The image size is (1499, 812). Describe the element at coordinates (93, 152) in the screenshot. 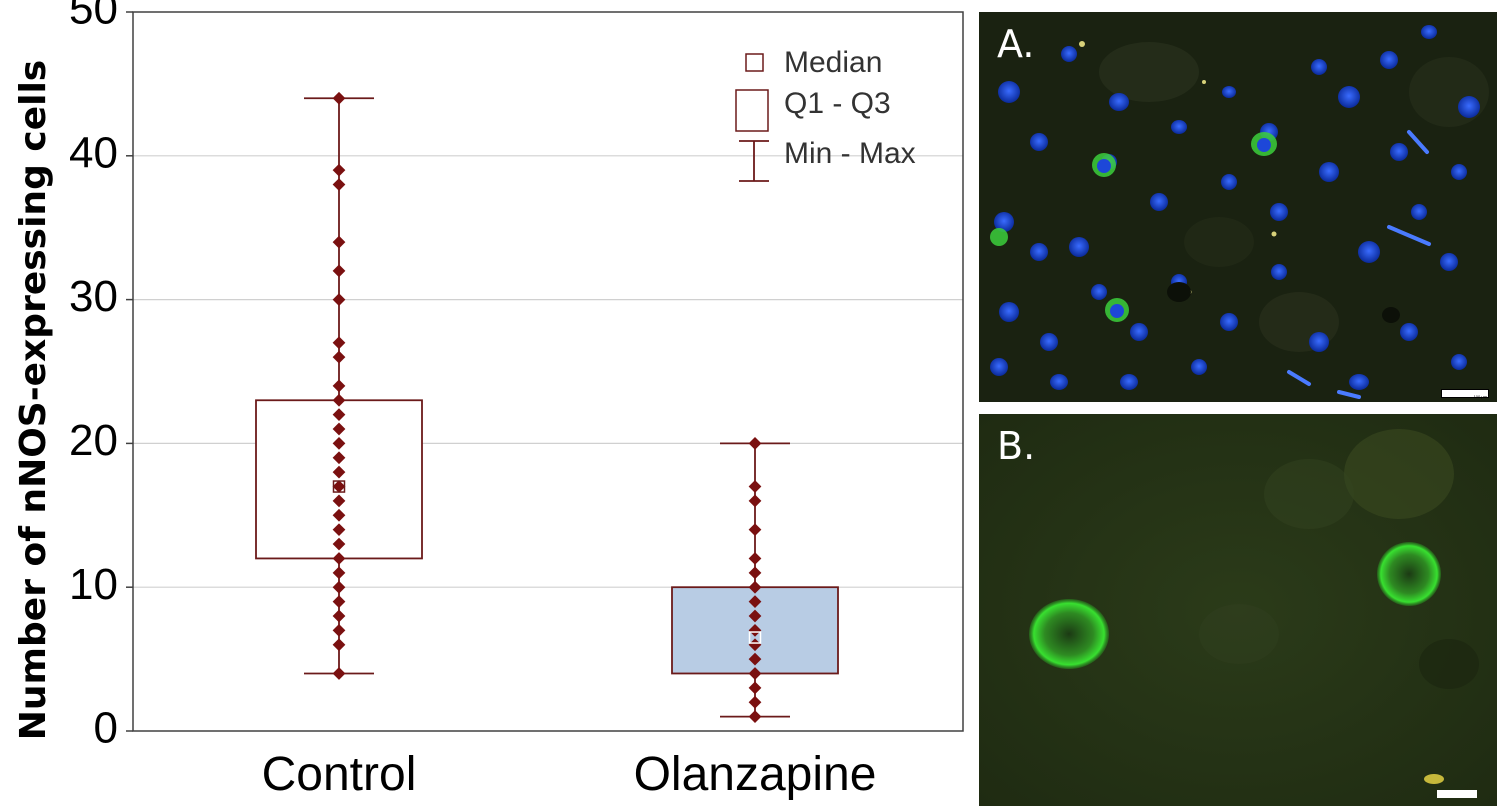

I see `y-tick-label: 40` at that location.